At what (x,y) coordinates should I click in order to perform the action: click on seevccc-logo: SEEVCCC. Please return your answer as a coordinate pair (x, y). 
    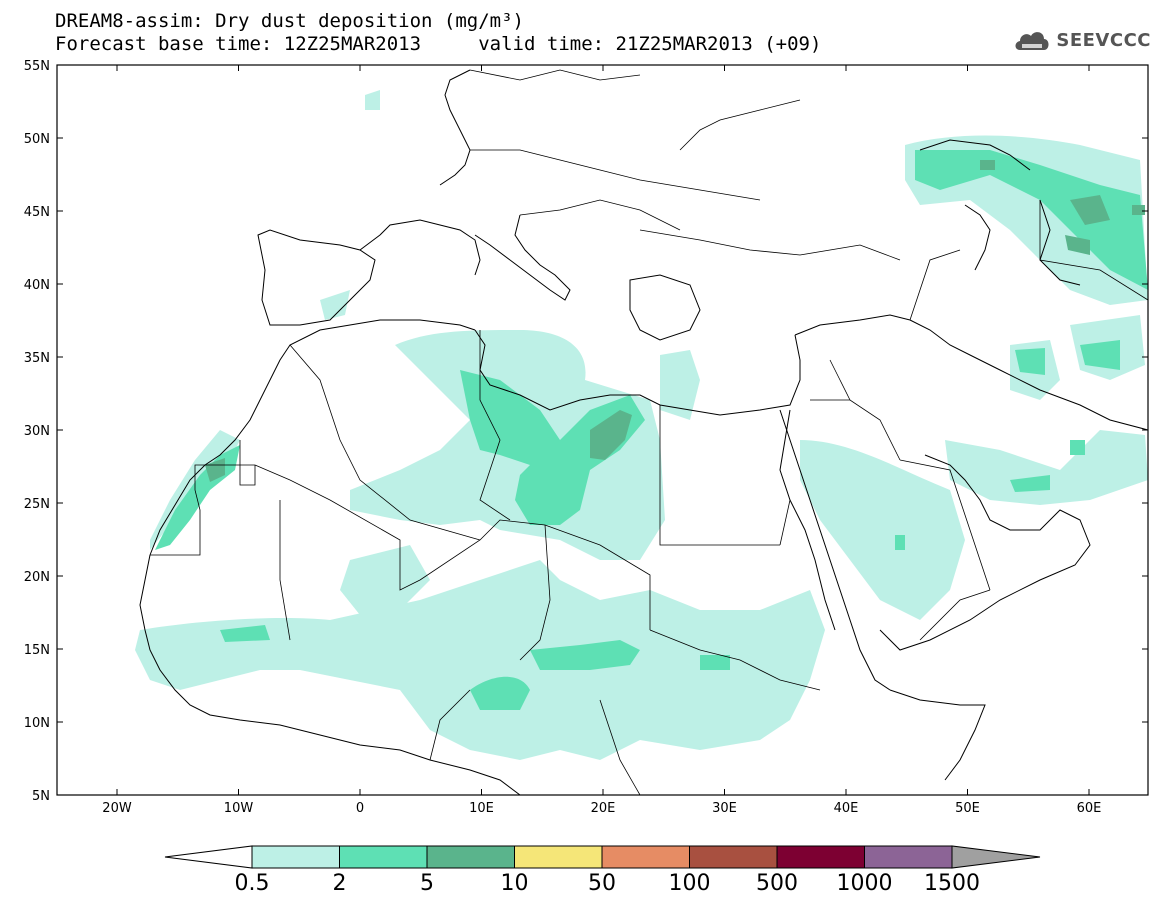
    Looking at the image, I should click on (1081, 40).